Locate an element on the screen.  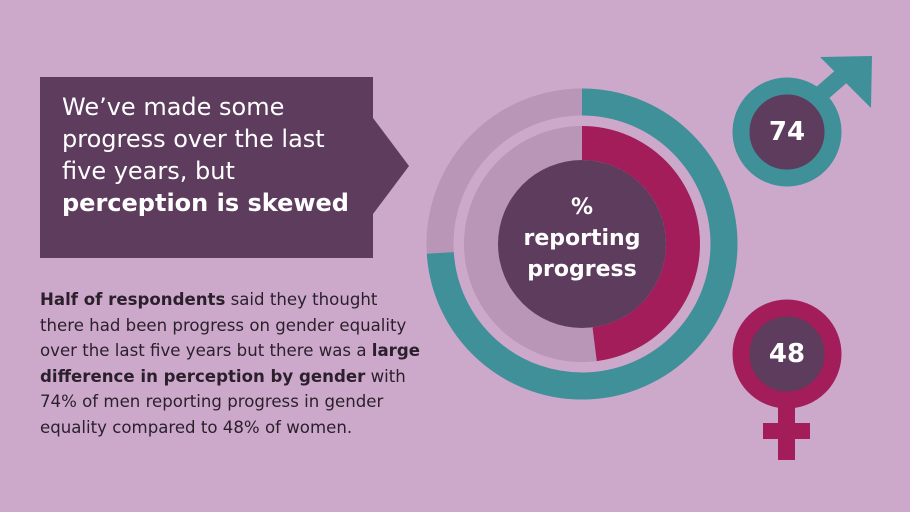
women-ring-arc is located at coordinates (640, 244).